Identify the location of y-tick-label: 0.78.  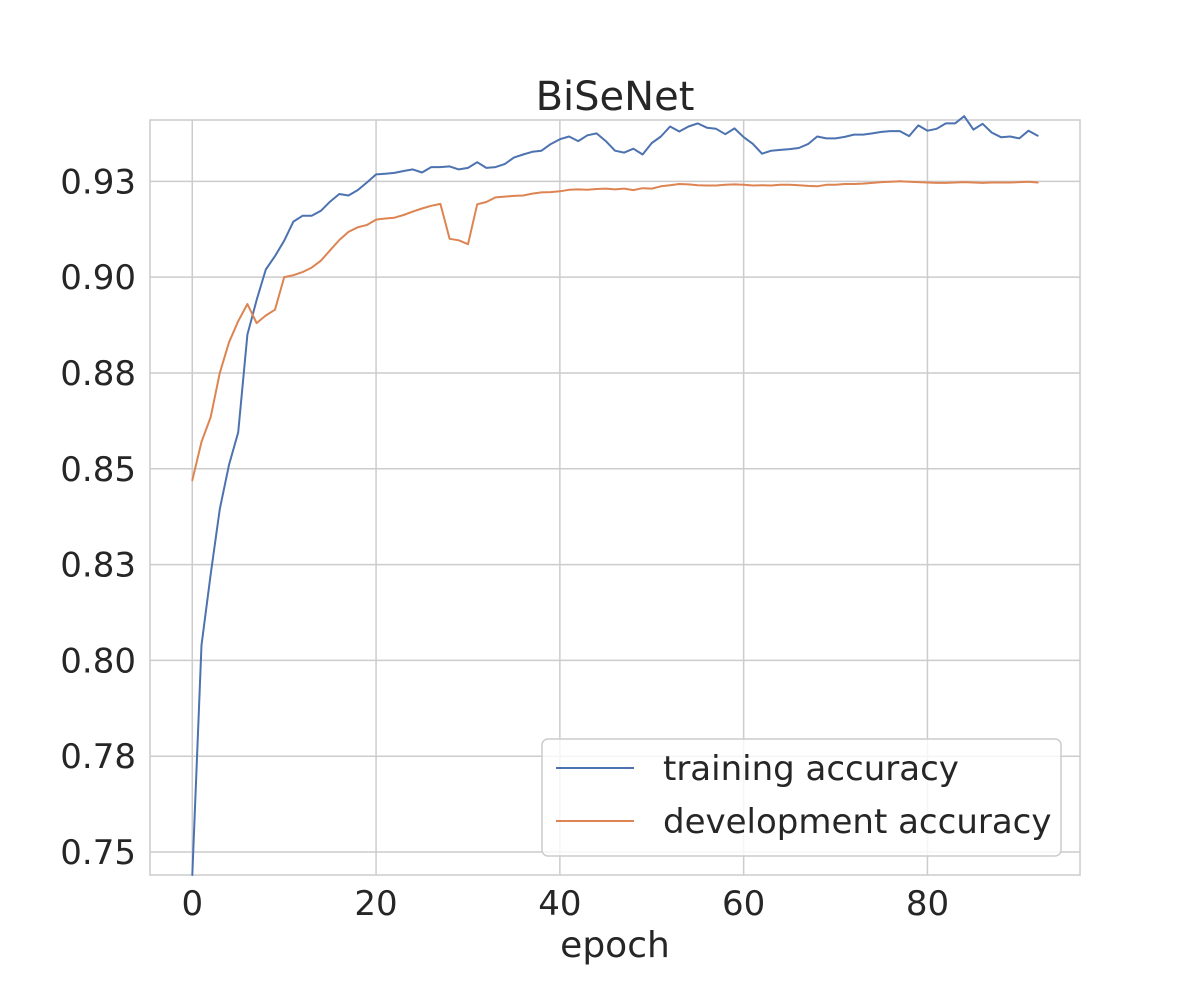
(98, 757).